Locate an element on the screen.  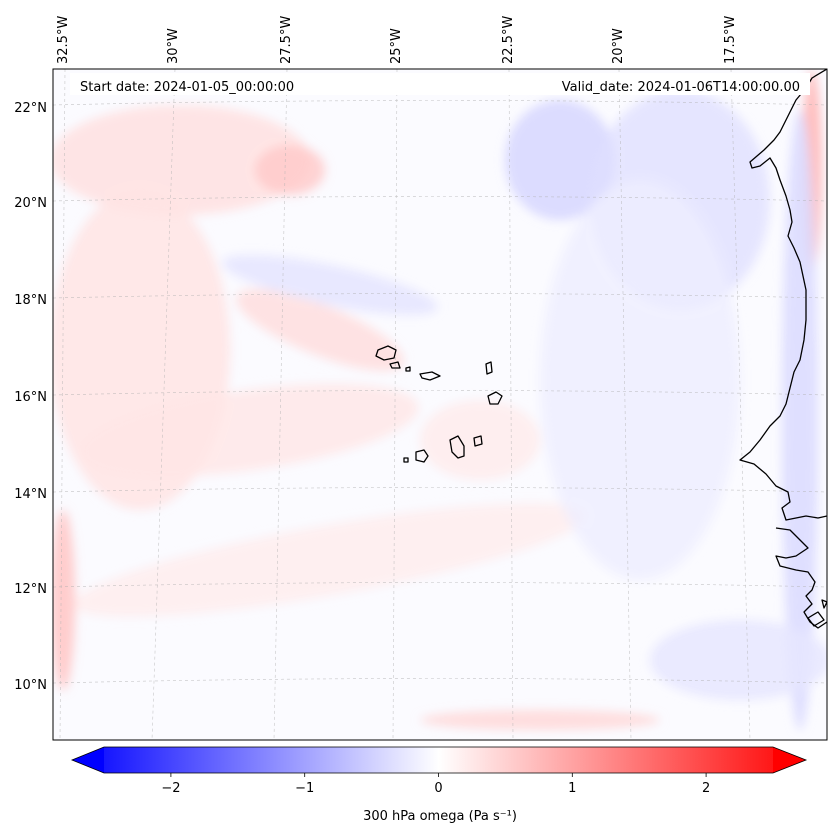
valid-date-label: Valid_date: 2024-01-06T14:00:00.00 is located at coordinates (681, 87).